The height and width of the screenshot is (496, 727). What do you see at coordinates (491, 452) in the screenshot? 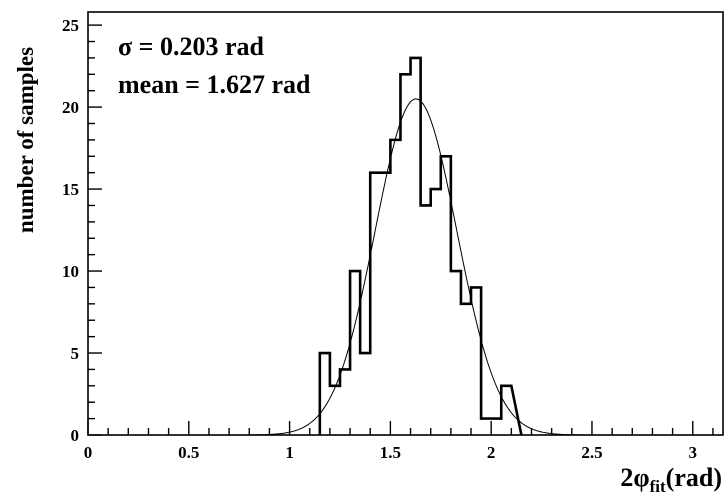
I see `x-tick-label: 2` at bounding box center [491, 452].